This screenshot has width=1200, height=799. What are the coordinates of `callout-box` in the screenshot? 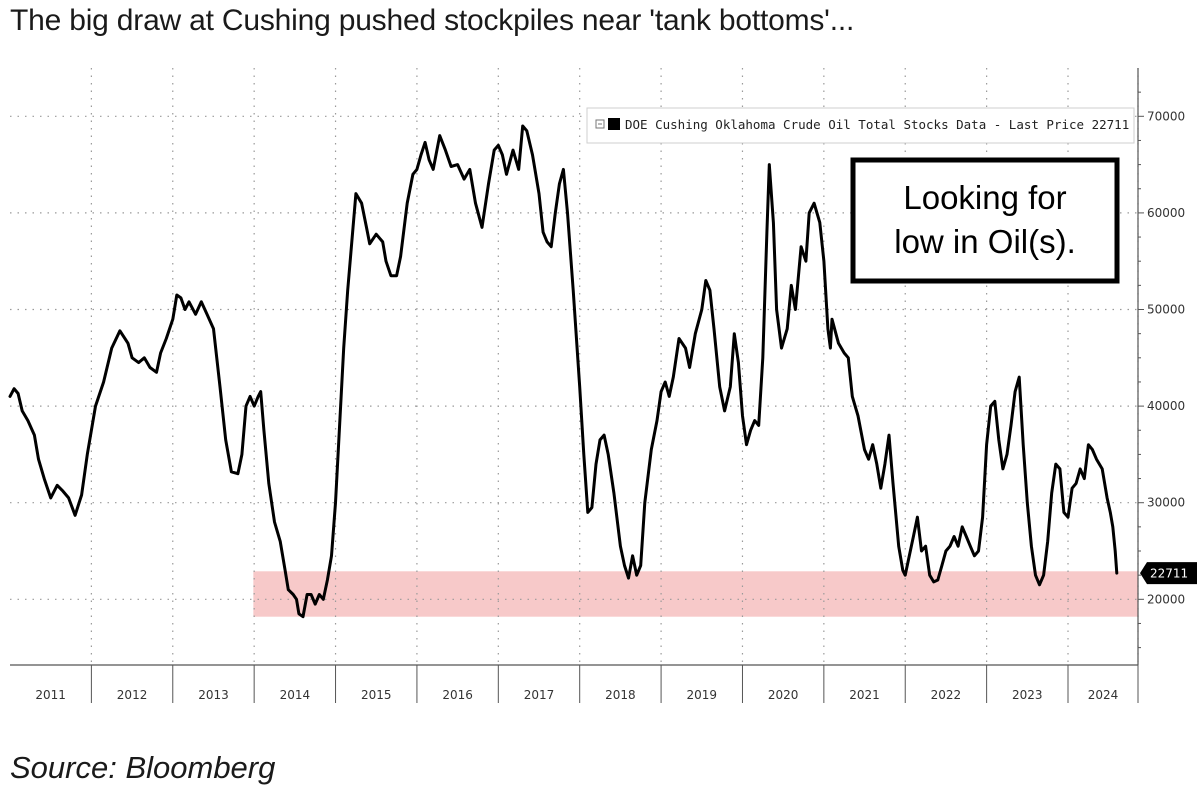 It's located at (985, 220).